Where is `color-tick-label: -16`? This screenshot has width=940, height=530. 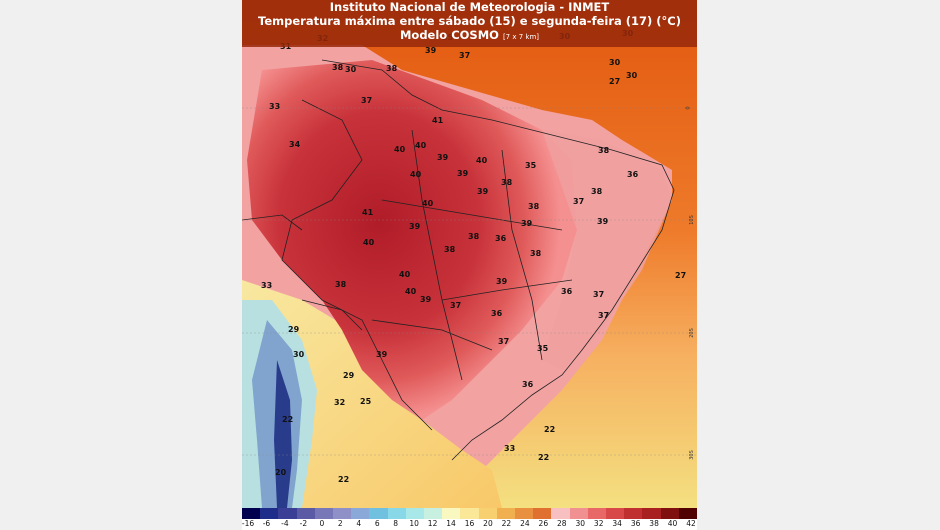 color-tick-label: -16 is located at coordinates (248, 523).